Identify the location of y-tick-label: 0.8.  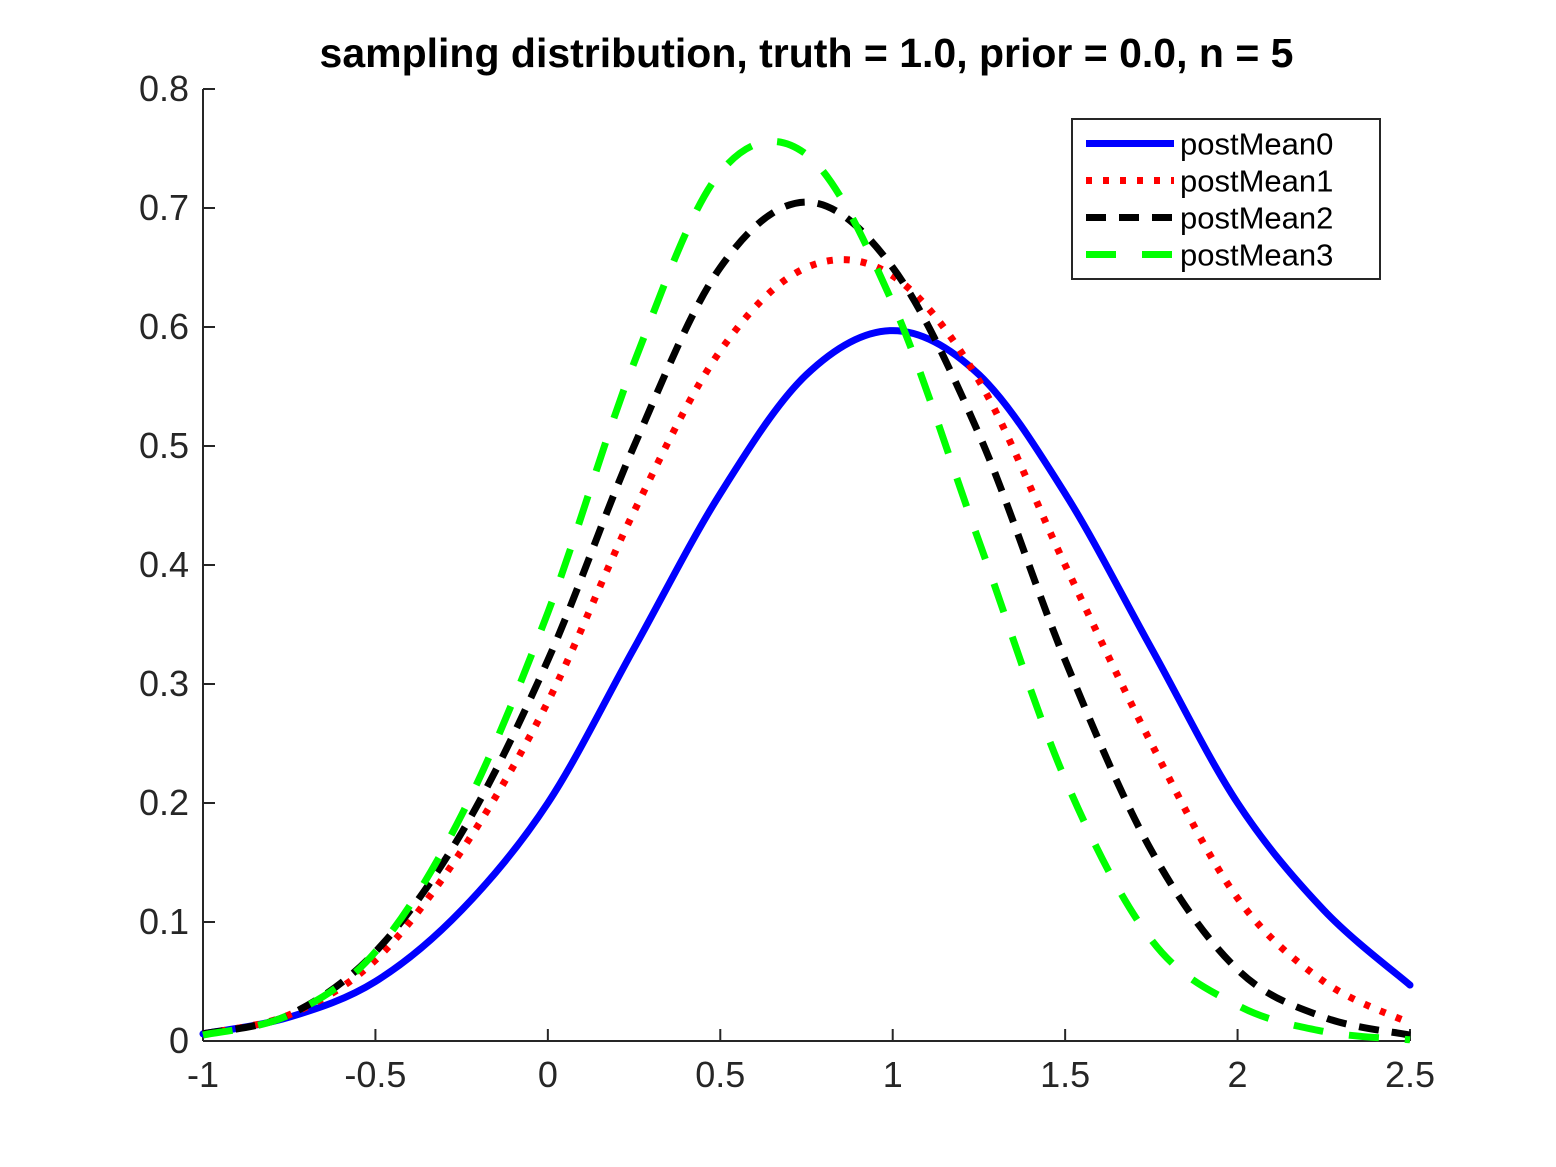
(164, 88).